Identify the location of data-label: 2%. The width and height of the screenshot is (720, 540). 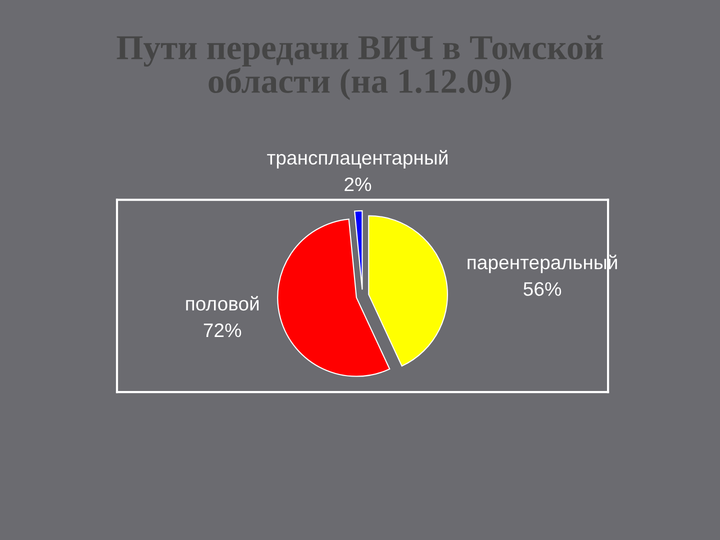
(358, 184).